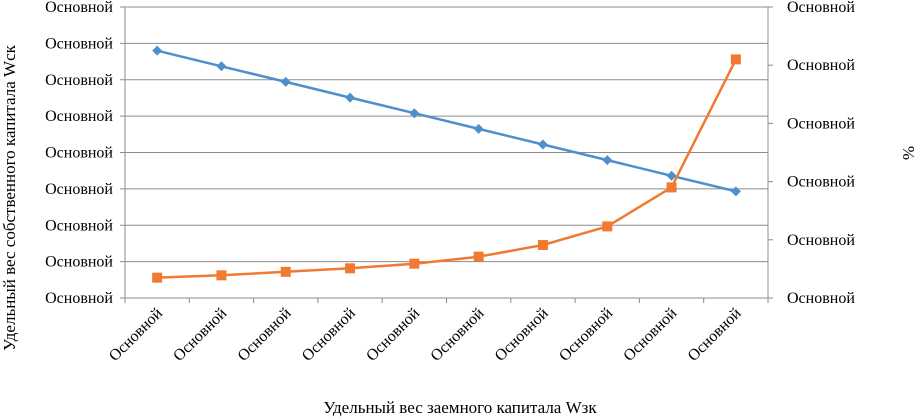  Describe the element at coordinates (79, 262) in the screenshot. I see `left-tick-label-1: Основной` at that location.